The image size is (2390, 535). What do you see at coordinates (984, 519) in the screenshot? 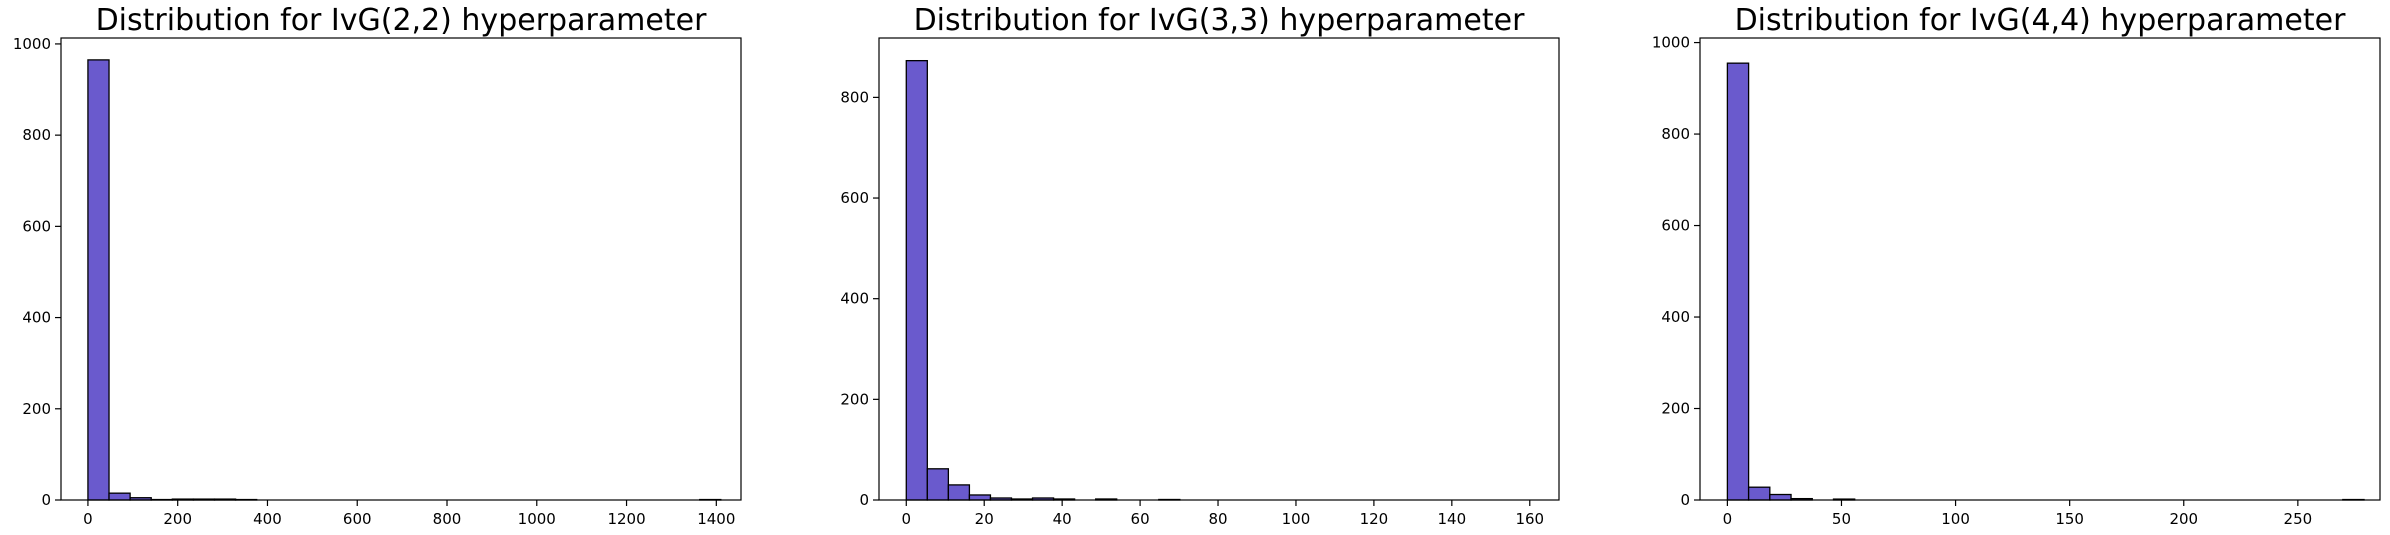
I see `x-tick-label: 20` at bounding box center [984, 519].